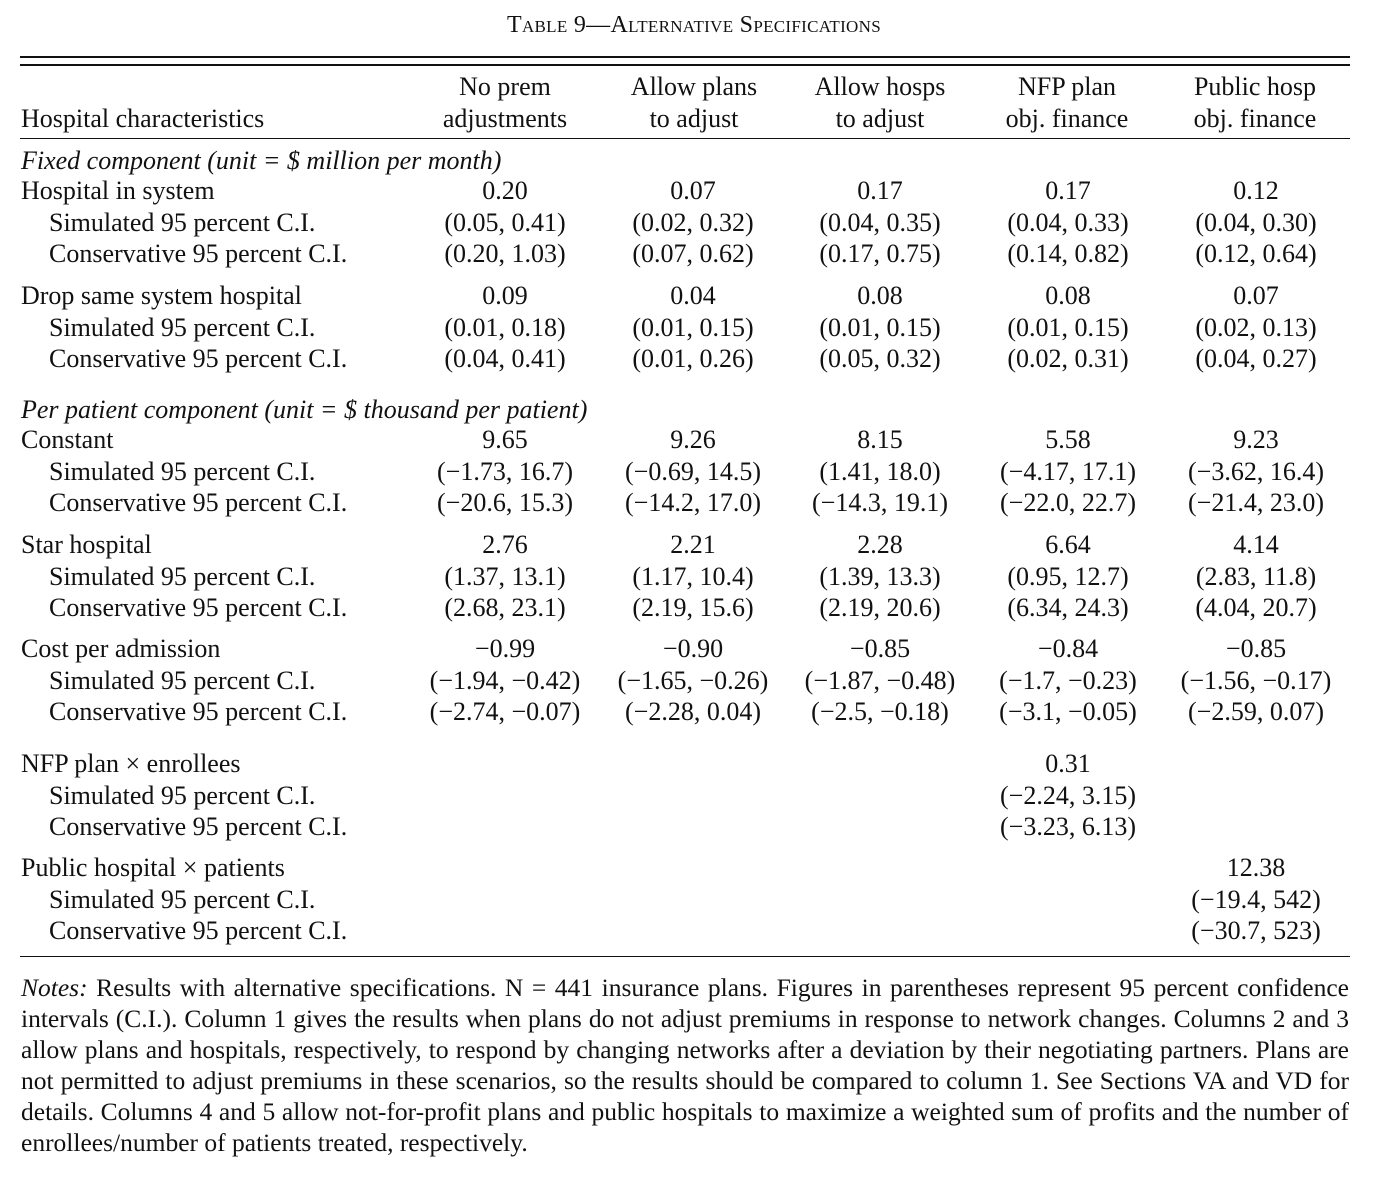  Describe the element at coordinates (1068, 439) in the screenshot. I see `estimate-cell: 5.58` at that location.